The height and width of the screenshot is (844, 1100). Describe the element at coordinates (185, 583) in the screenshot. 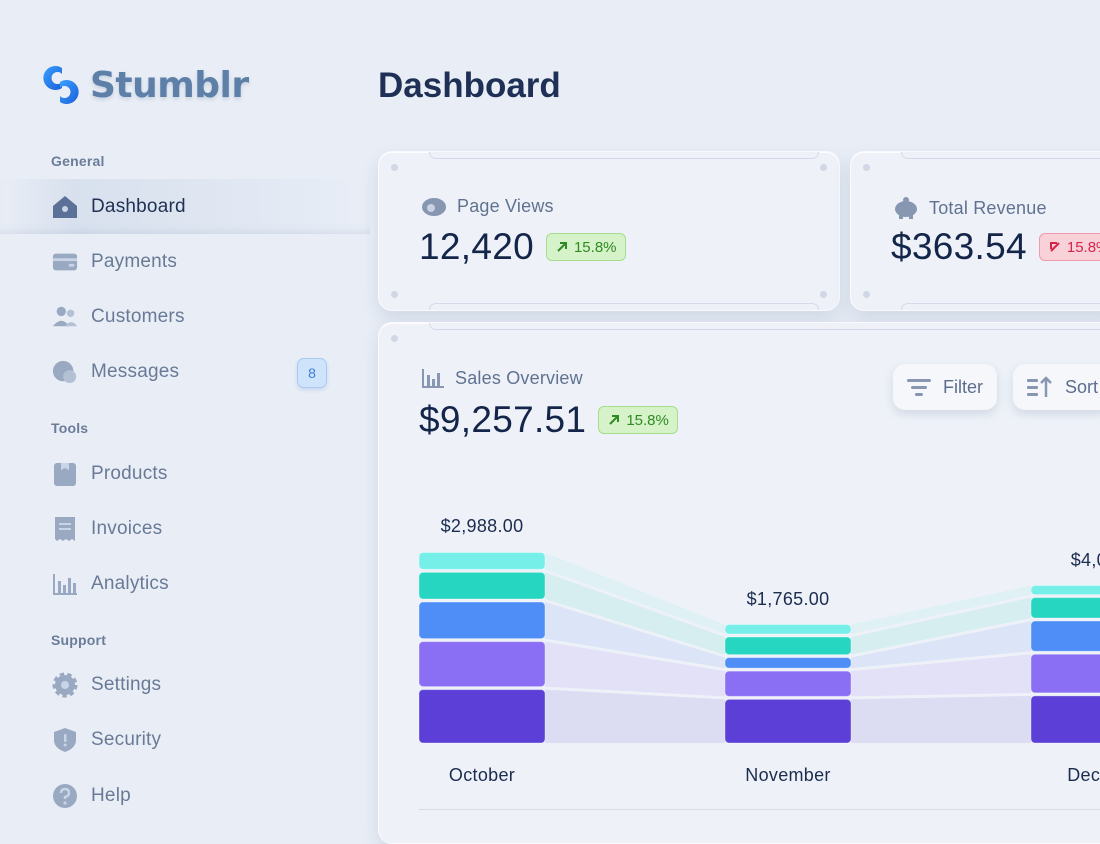

I see `sidebar-item-analytics: Analytics` at that location.